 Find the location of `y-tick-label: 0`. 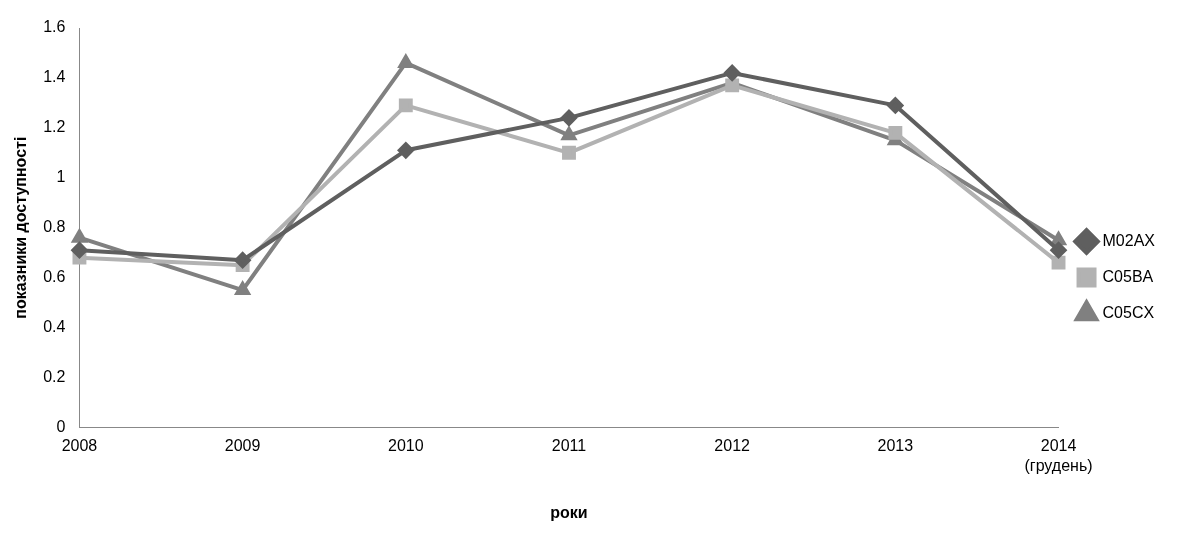

y-tick-label: 0 is located at coordinates (61, 426).